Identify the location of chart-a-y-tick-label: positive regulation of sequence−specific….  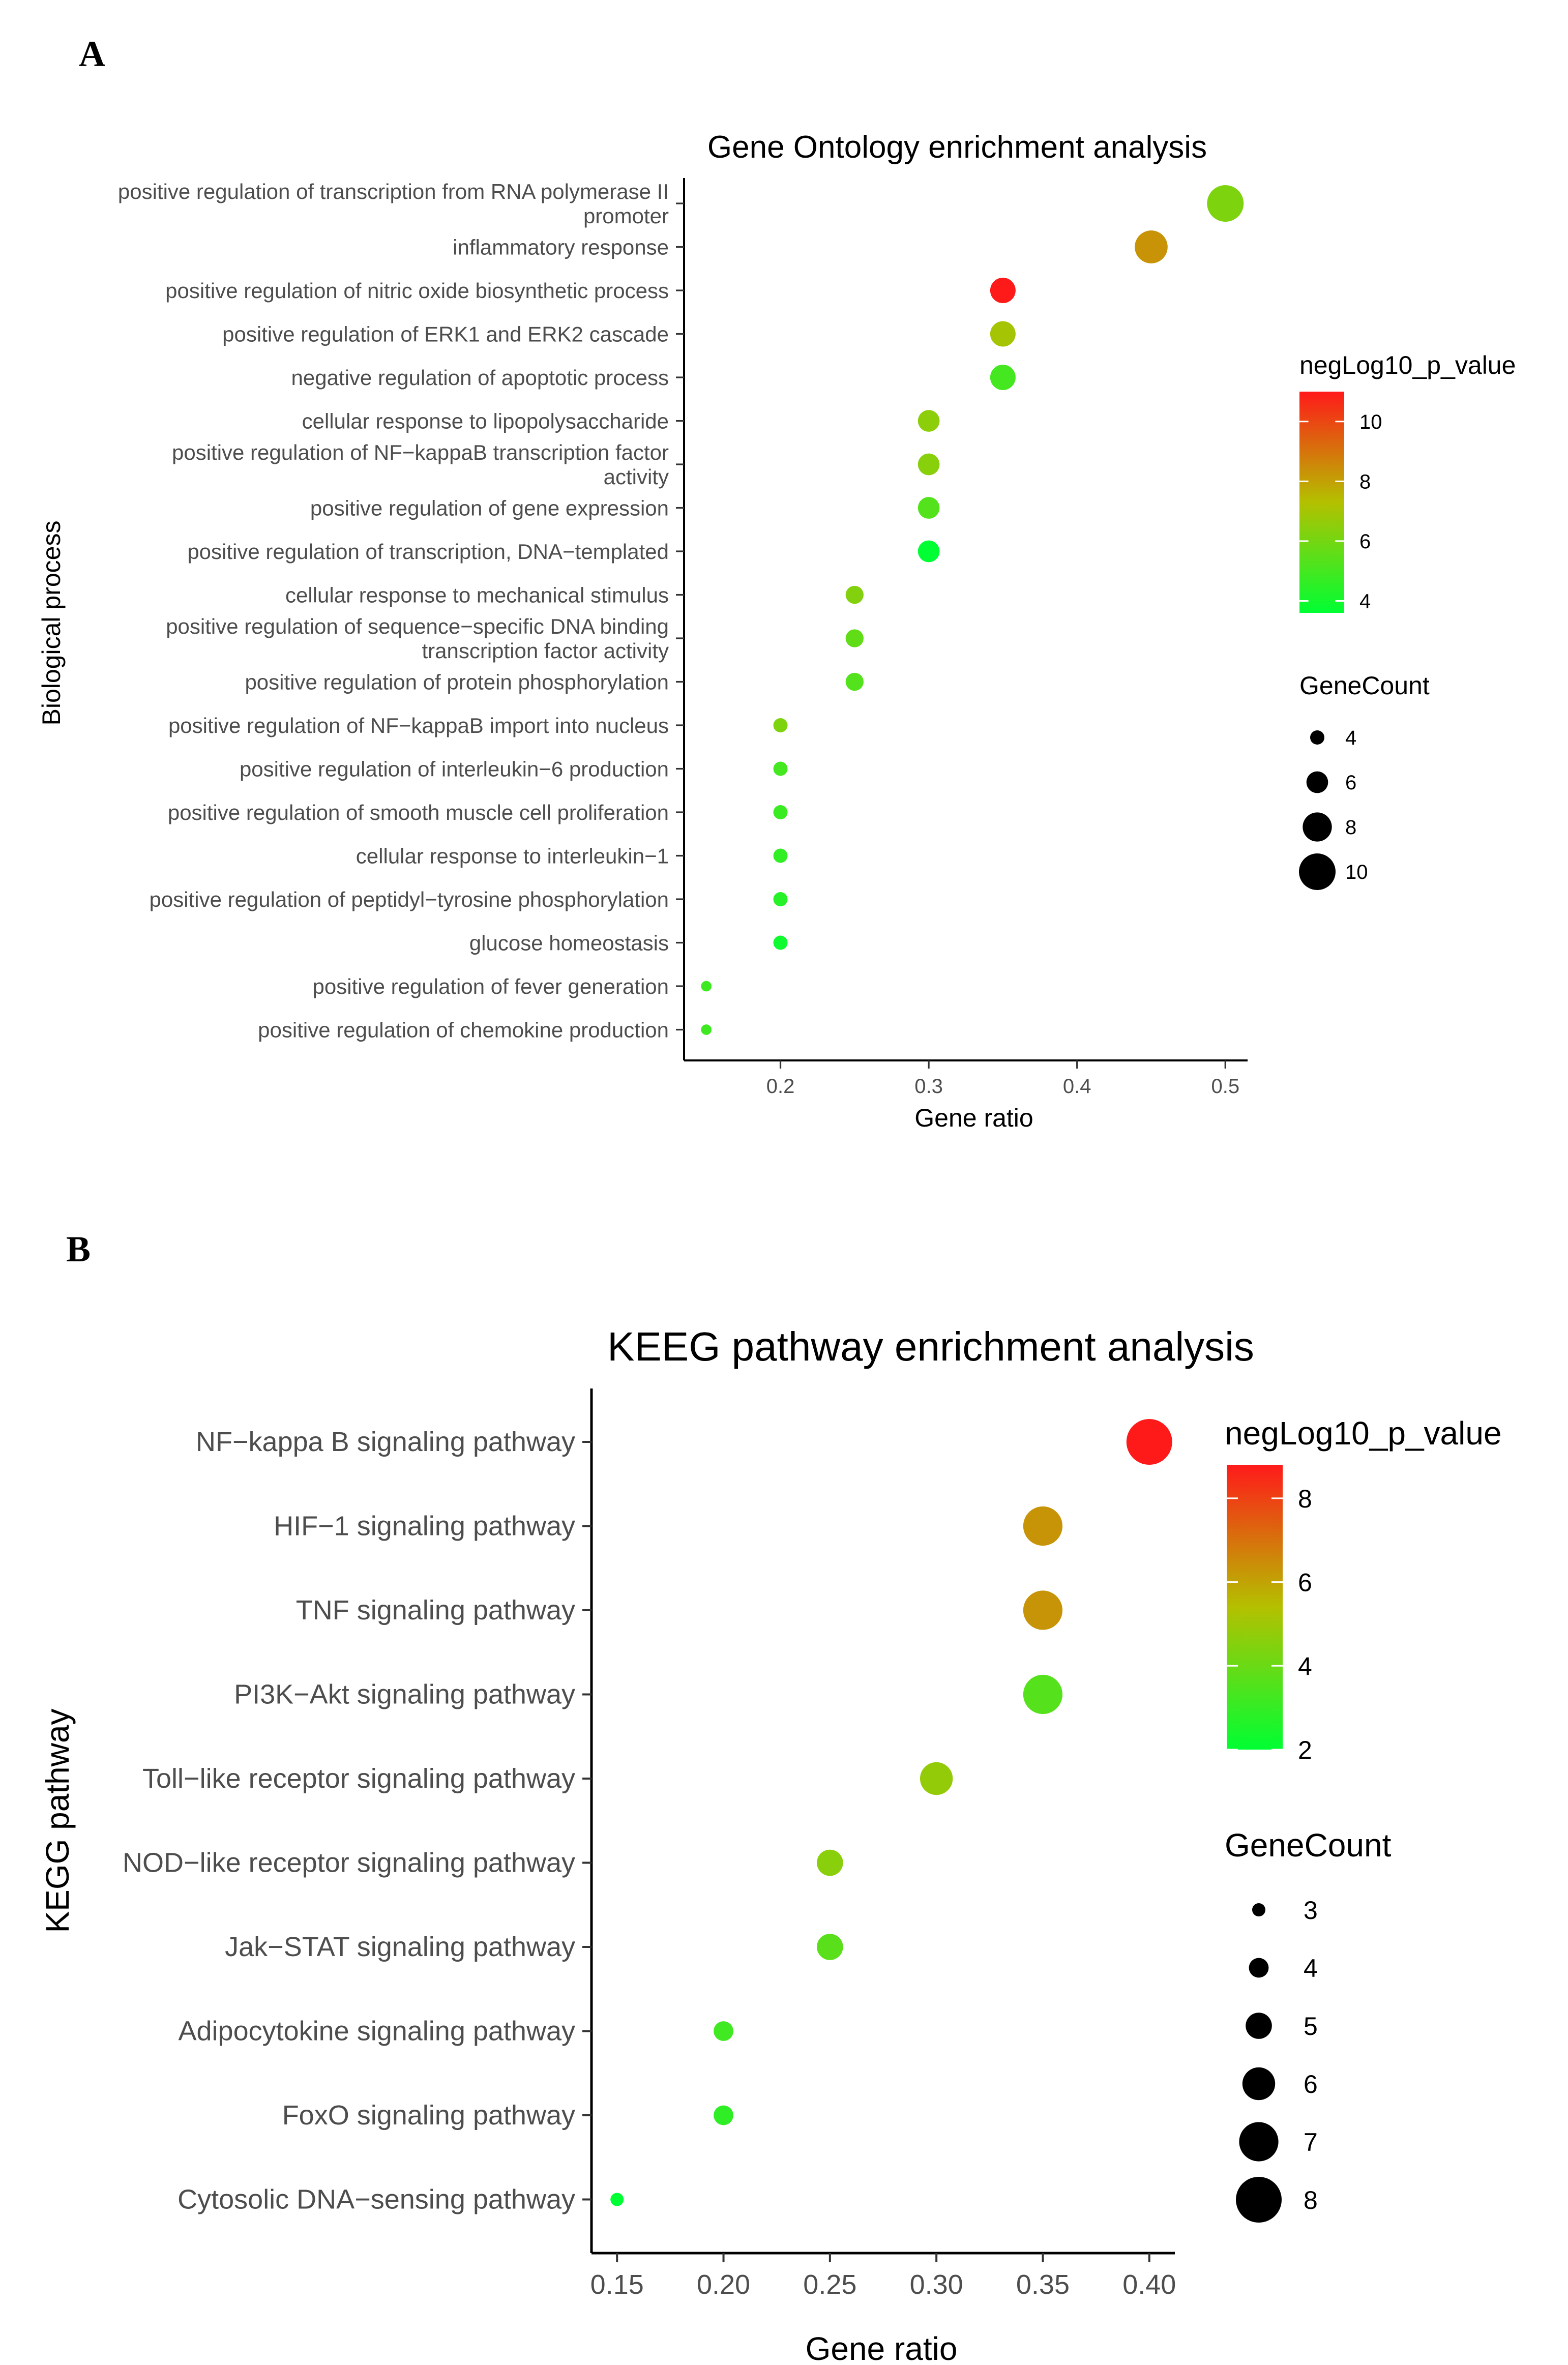
(417, 626).